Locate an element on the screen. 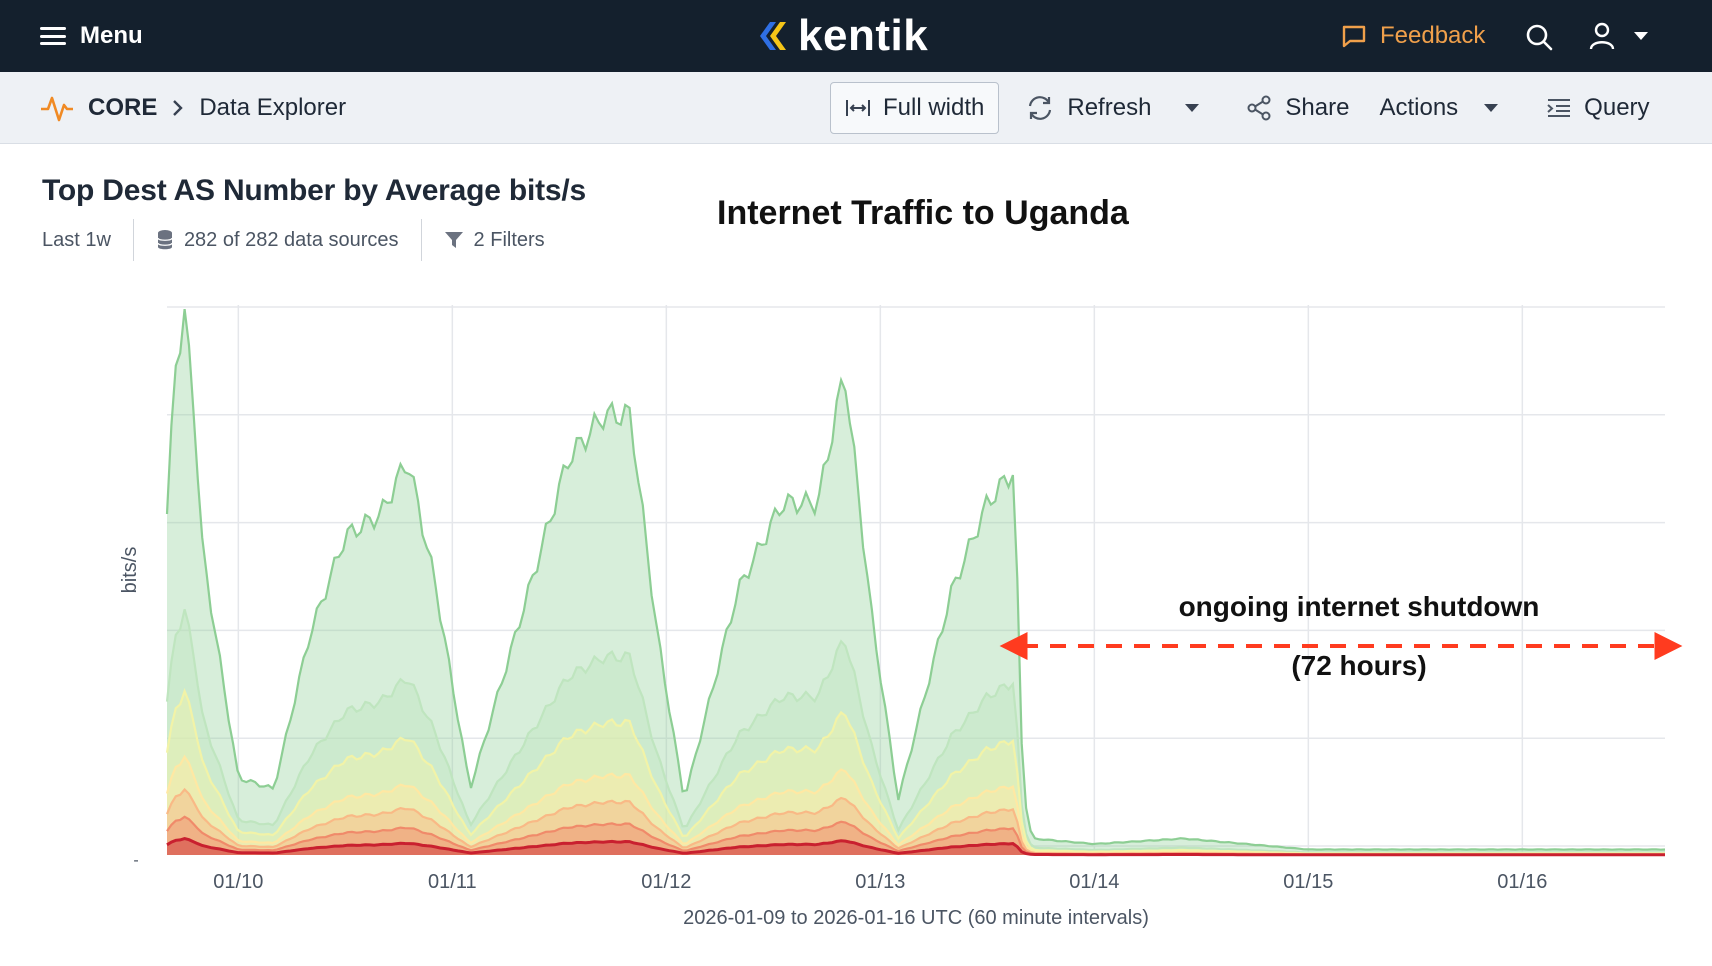  full-width-button: Full width is located at coordinates (915, 108).